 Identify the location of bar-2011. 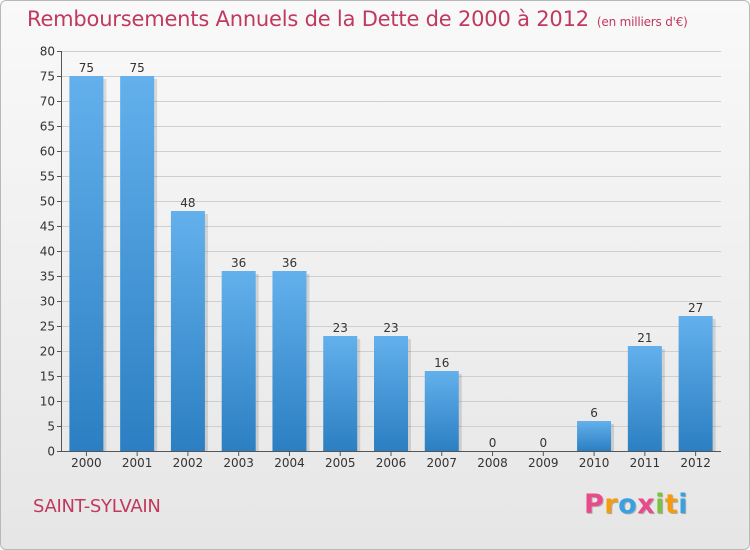
(644, 398).